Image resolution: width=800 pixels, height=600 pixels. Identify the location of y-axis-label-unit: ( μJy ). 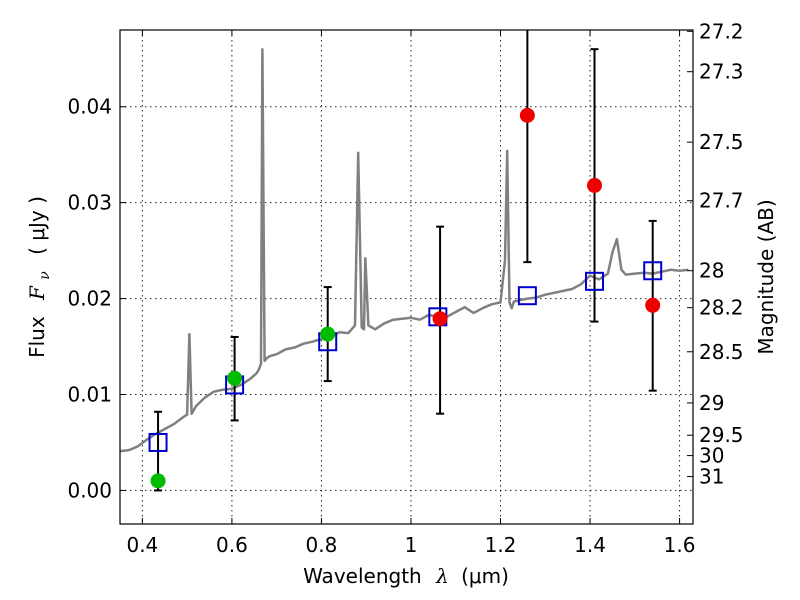
(37, 225).